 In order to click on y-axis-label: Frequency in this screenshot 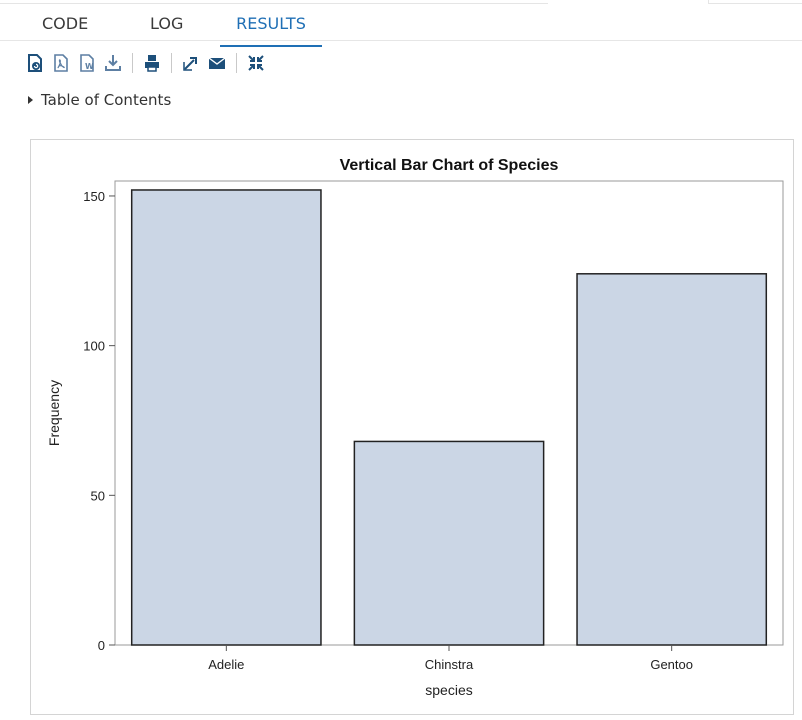, I will do `click(54, 413)`.